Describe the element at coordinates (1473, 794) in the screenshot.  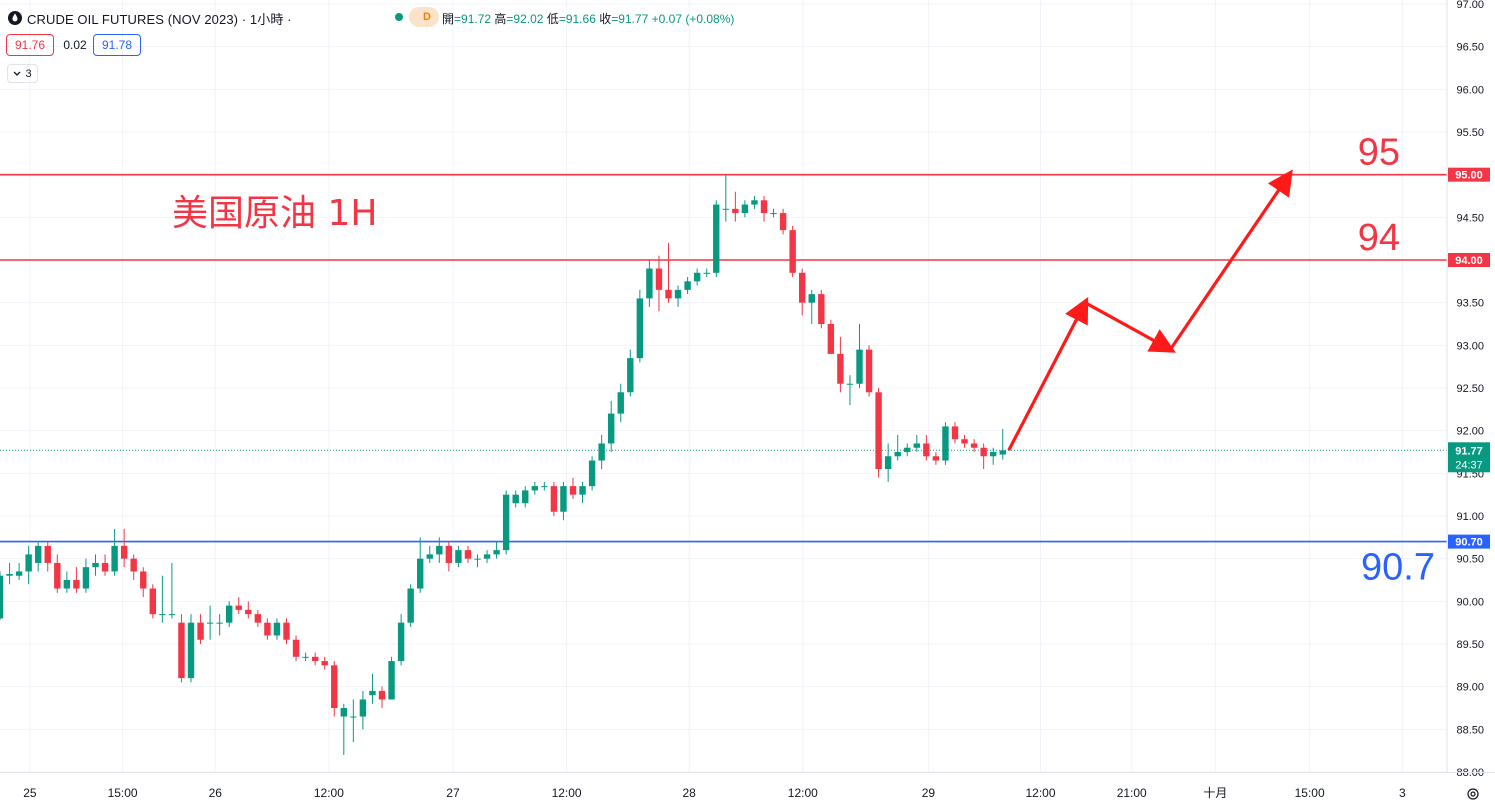
I see `gear-icon` at that location.